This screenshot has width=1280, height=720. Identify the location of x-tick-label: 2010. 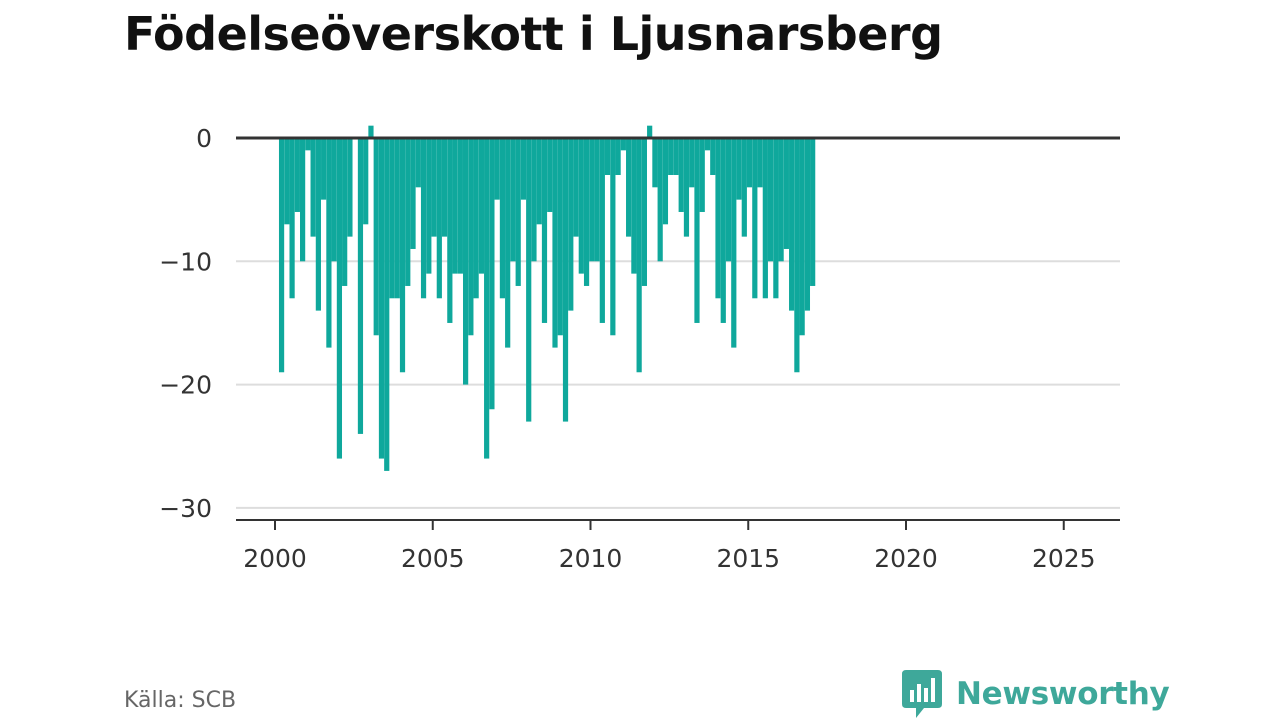
(591, 558).